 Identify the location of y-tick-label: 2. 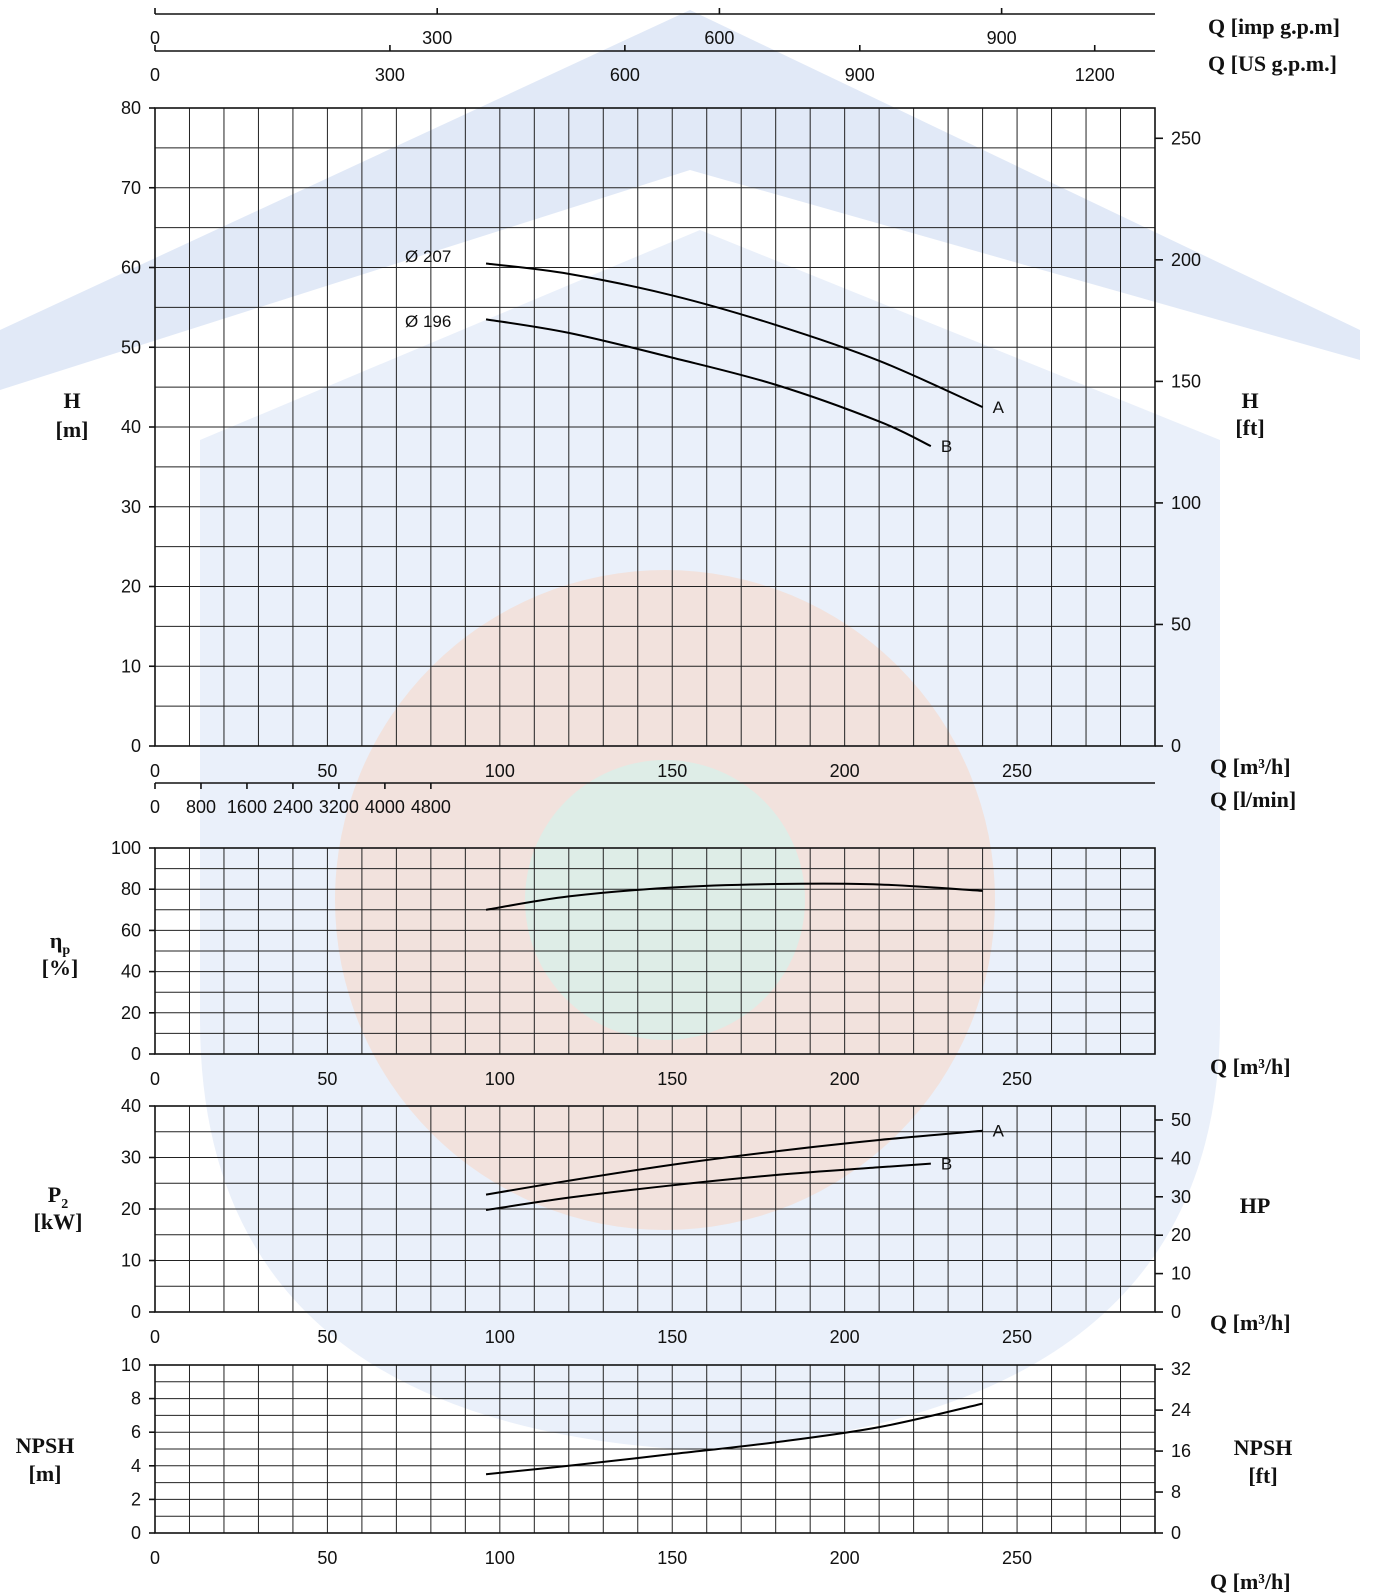
(136, 1499).